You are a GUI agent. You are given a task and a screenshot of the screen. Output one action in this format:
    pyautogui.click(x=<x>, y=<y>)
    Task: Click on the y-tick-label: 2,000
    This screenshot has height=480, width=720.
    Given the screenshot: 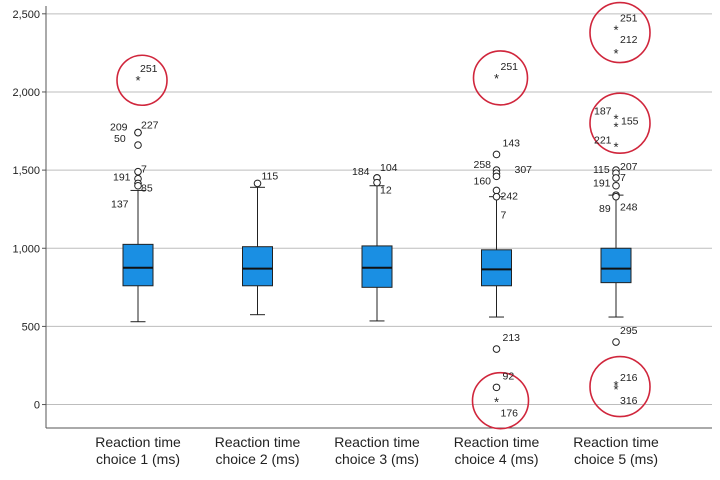 What is the action you would take?
    pyautogui.click(x=26, y=93)
    